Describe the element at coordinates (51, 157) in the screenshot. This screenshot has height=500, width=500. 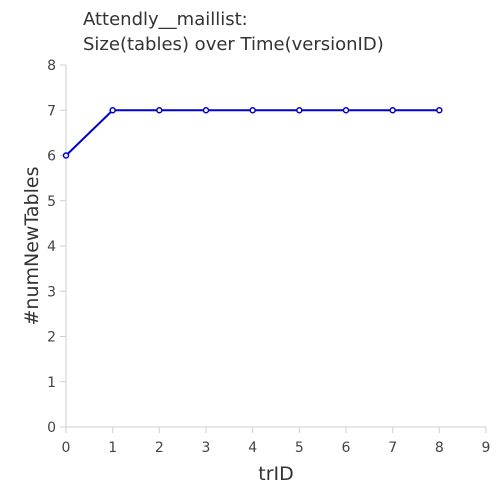
I see `y-tick-label: 6` at that location.